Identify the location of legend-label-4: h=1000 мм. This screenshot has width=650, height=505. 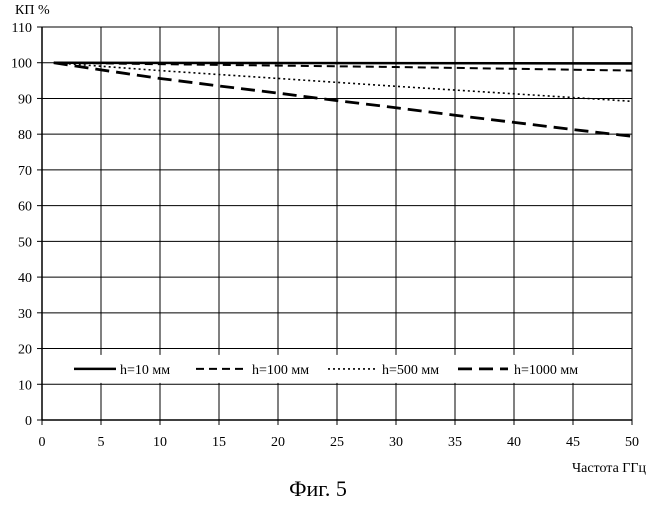
(546, 370).